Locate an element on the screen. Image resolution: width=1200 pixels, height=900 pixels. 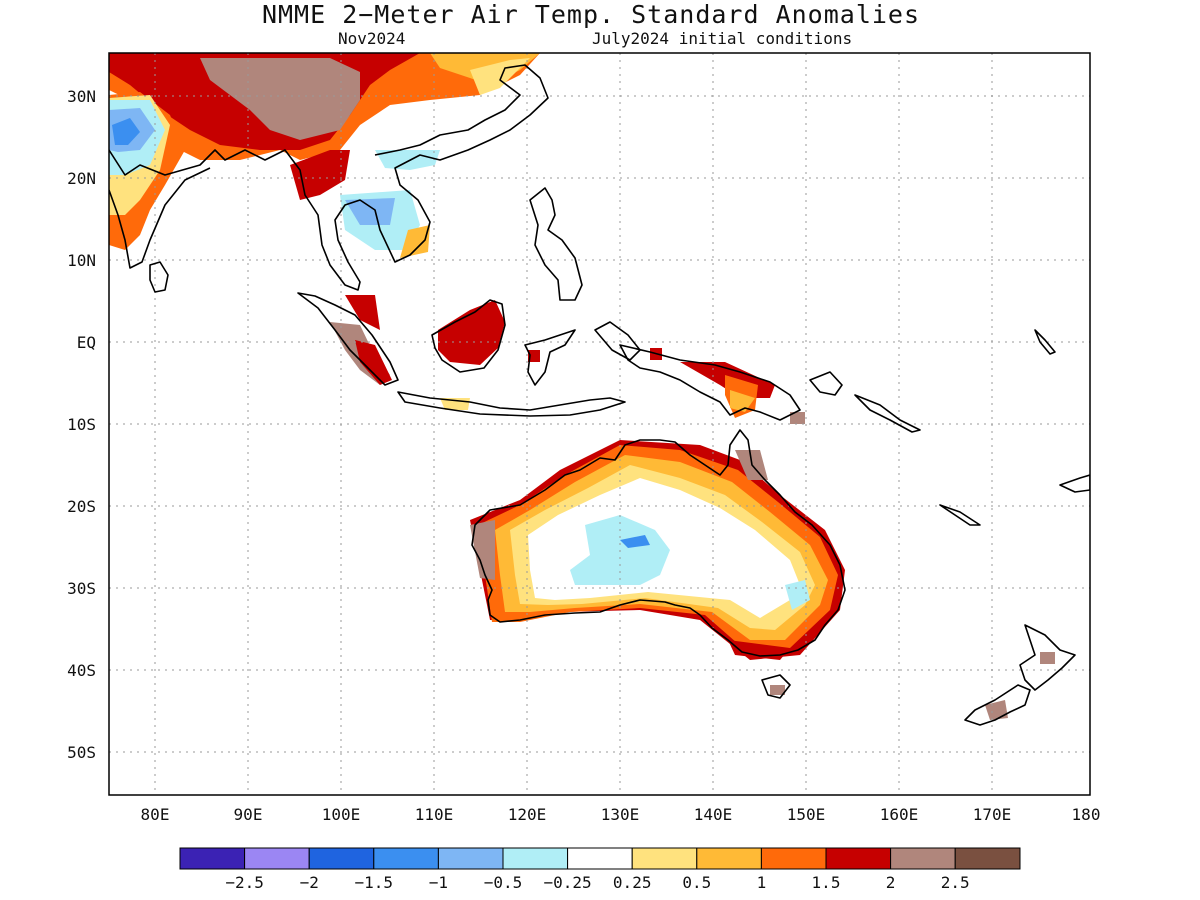
colorbar-label: 0.5 is located at coordinates (696, 882).